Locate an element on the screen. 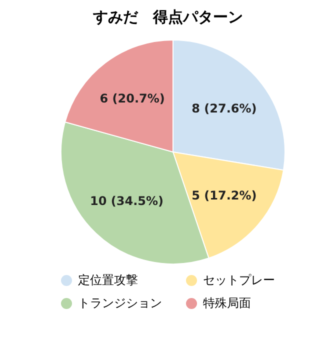 The image size is (336, 342). data-label: 6 (20.7%) is located at coordinates (132, 99).